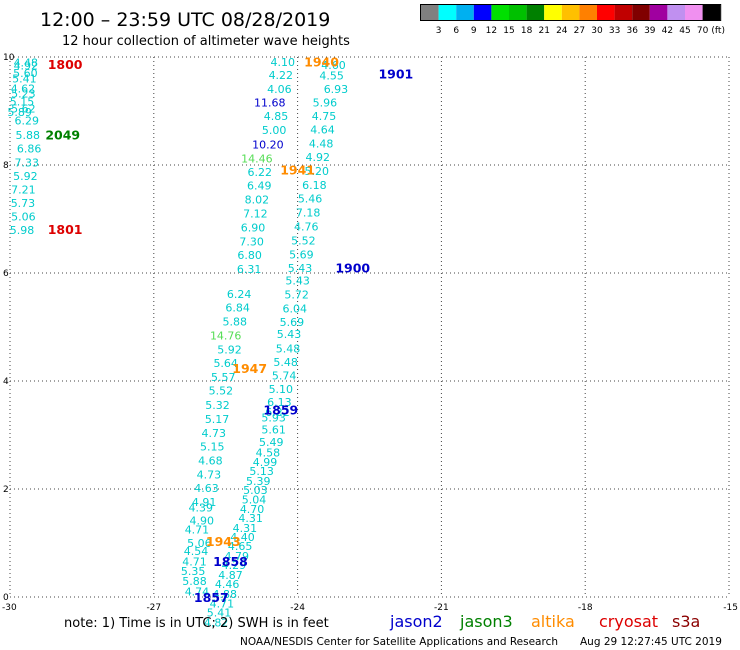  I want to click on swh-point-label: 4.46, so click(227, 584).